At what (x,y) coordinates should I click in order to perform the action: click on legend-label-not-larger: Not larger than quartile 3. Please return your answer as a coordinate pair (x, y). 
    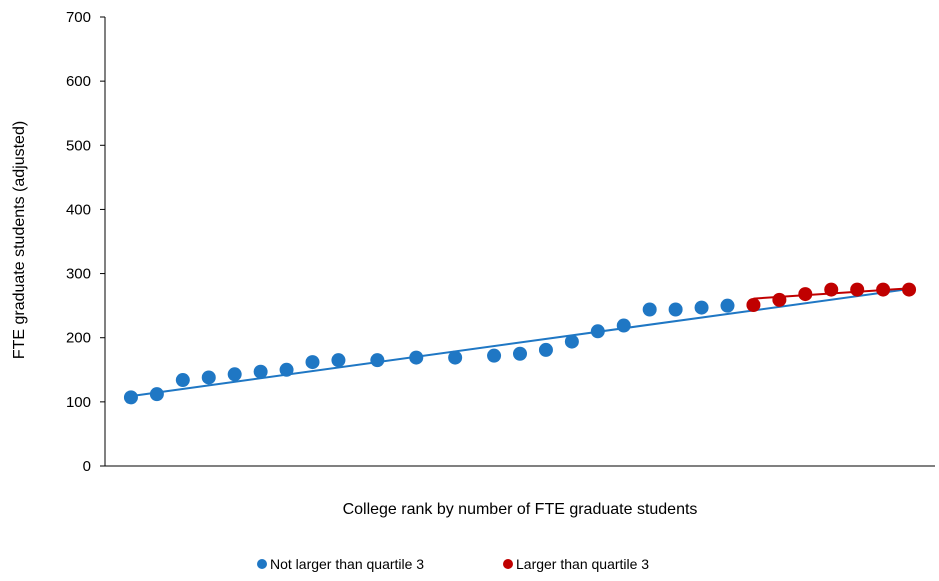
    Looking at the image, I should click on (347, 564).